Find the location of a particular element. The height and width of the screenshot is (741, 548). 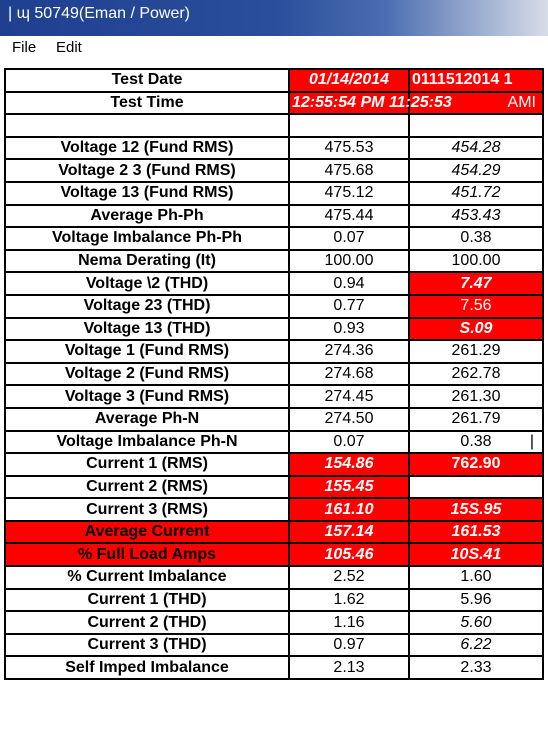

table-row: Voltage 12 (Fund RMS) 475.53 454.28 is located at coordinates (274, 148).